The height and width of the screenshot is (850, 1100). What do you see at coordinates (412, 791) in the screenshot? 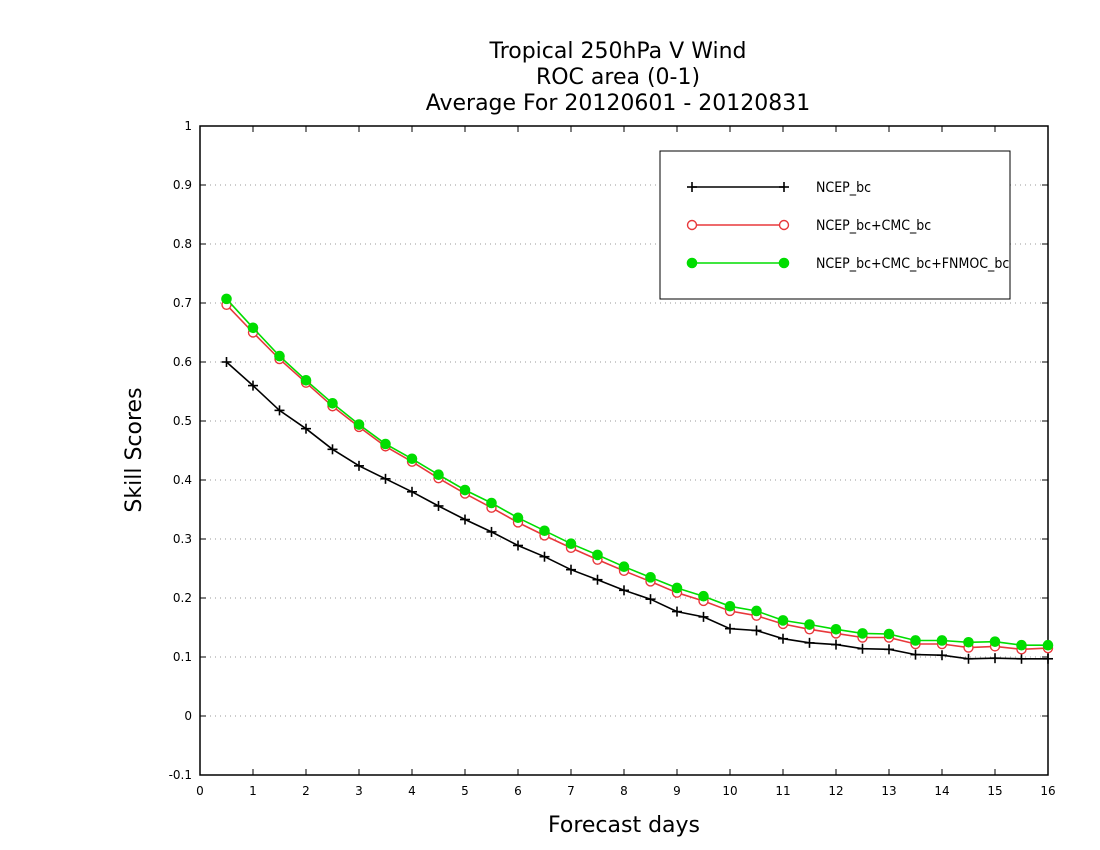
I see `x-tick-label: 4` at bounding box center [412, 791].